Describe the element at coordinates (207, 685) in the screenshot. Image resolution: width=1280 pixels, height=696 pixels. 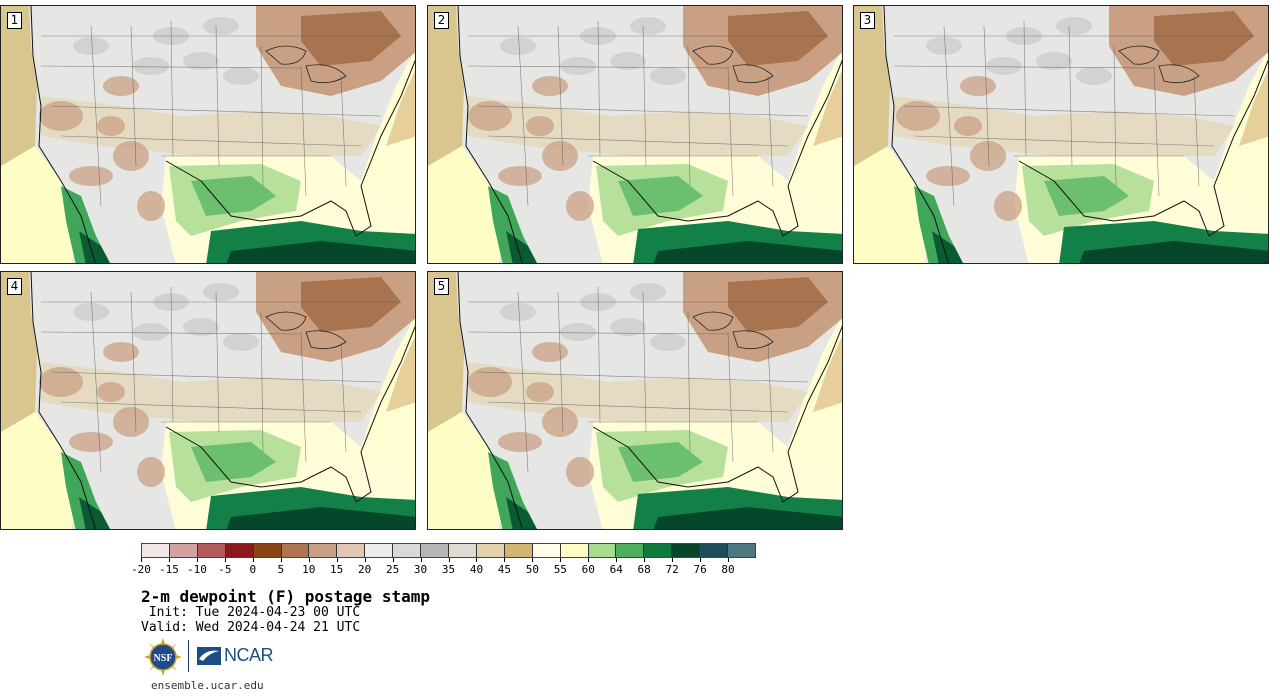
I see `site-url: ensemble.ucar.edu` at that location.